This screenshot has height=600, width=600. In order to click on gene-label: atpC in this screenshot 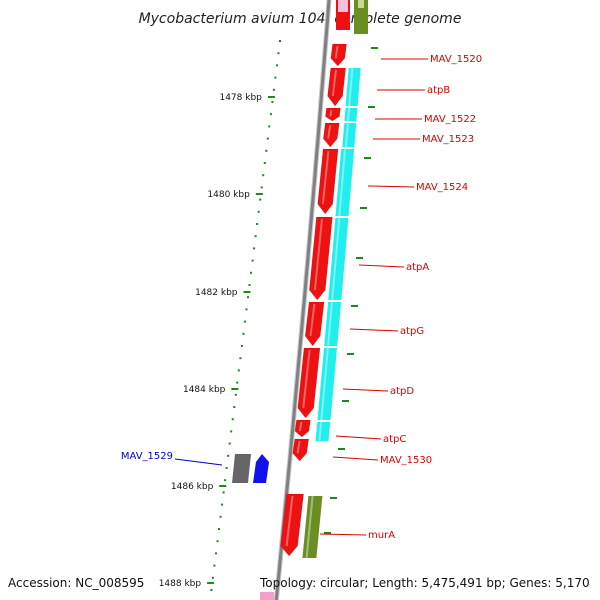, I will do `click(394, 439)`.